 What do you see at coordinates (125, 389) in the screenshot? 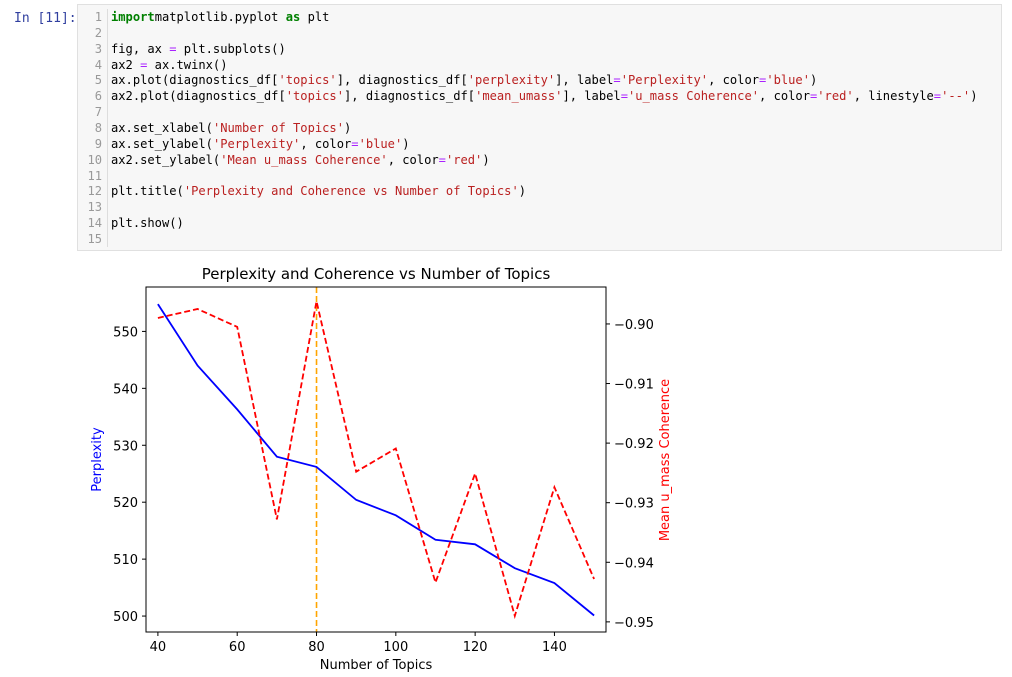
I see `y-tick-label: 540` at bounding box center [125, 389].